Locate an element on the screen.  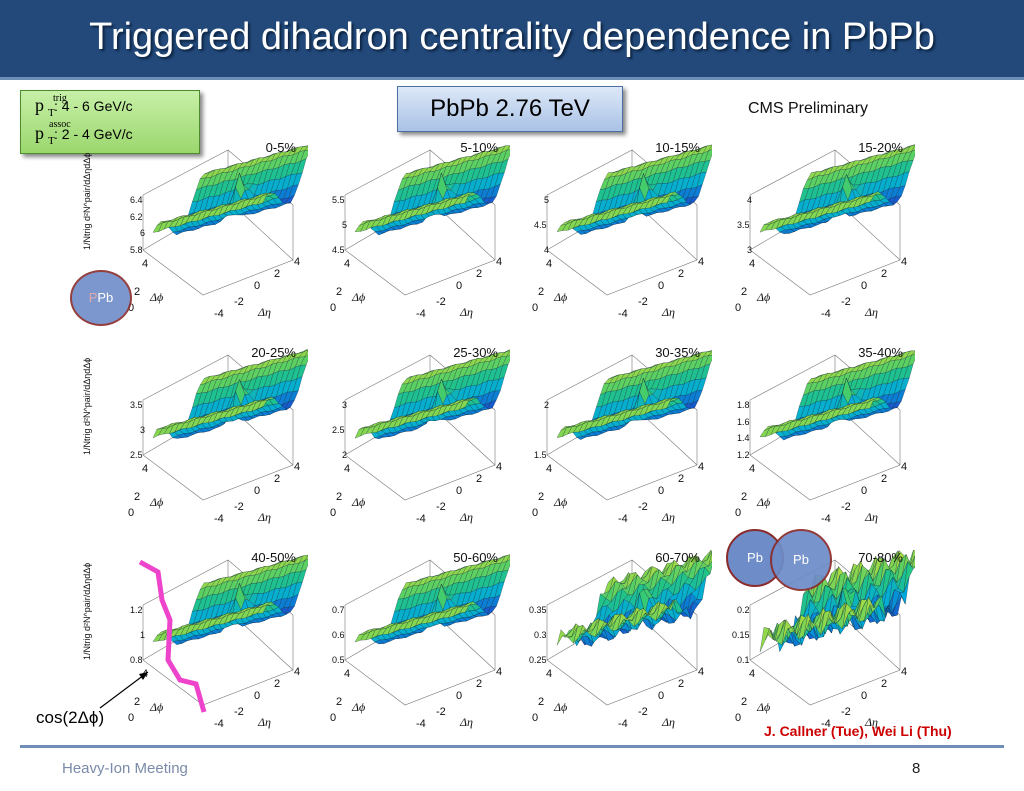
cos-arrow-line is located at coordinates (124, 690).